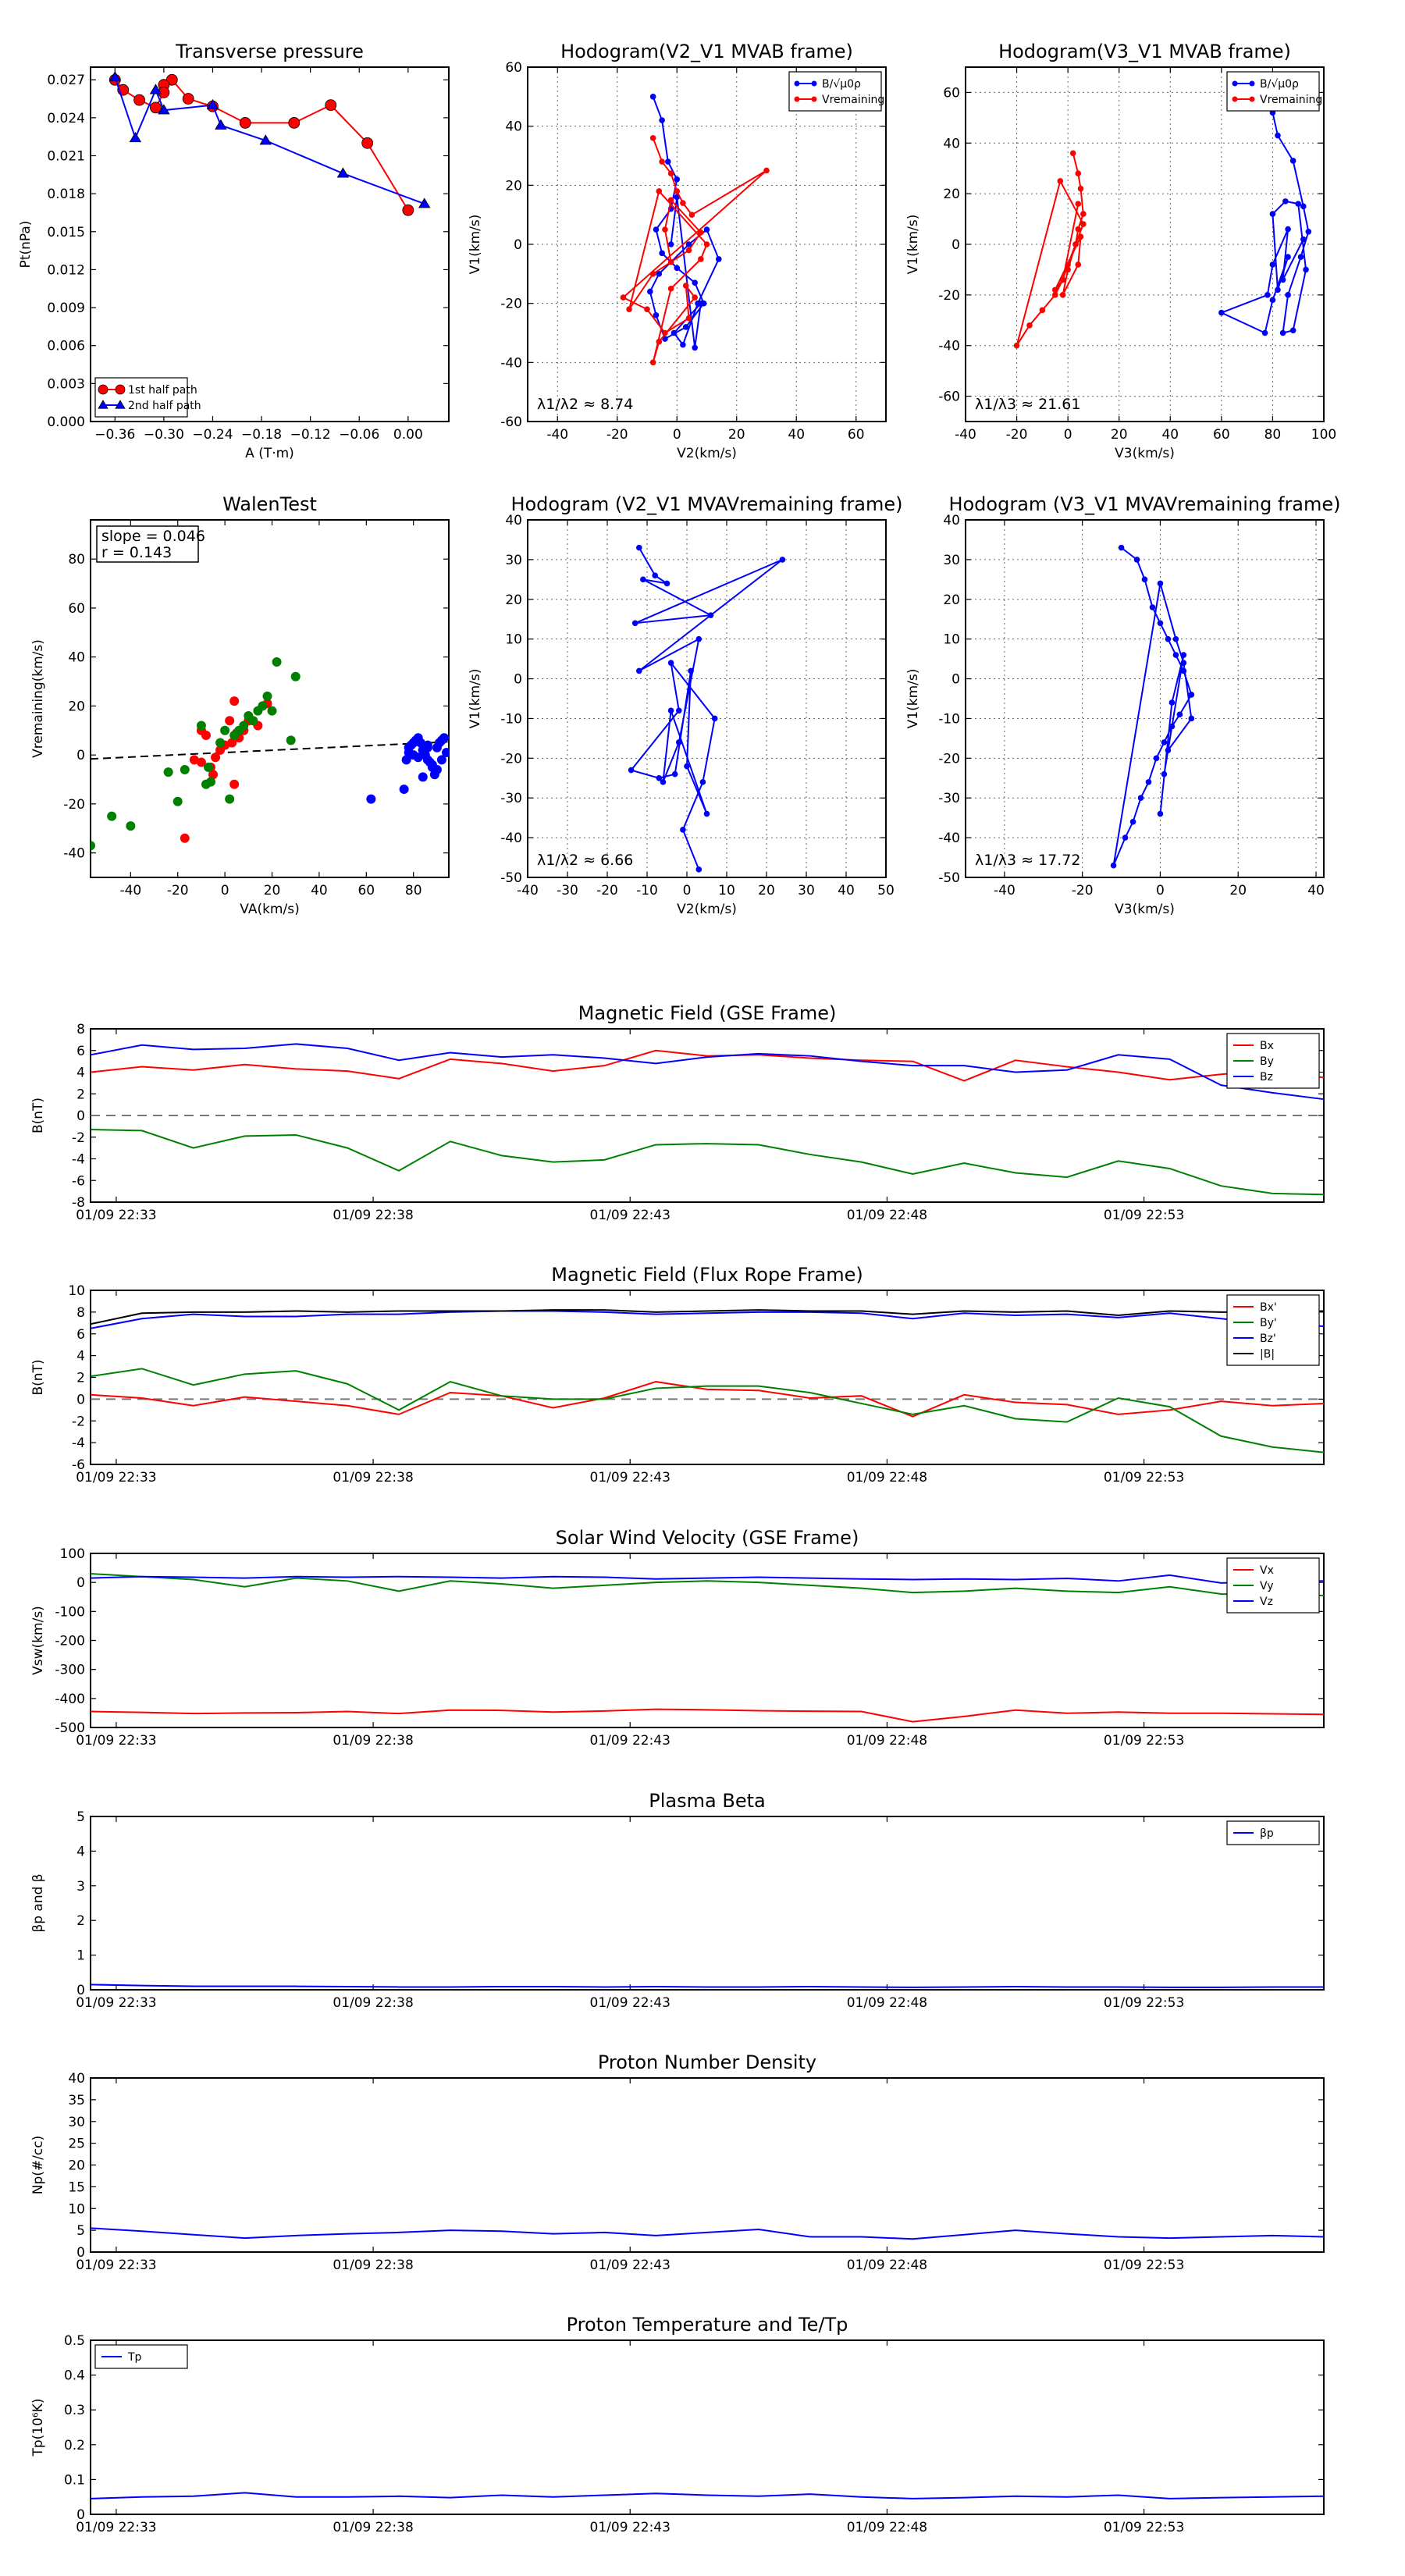  I want to click on legend: B/√μ0ρ Vremaining, so click(1274, 91).